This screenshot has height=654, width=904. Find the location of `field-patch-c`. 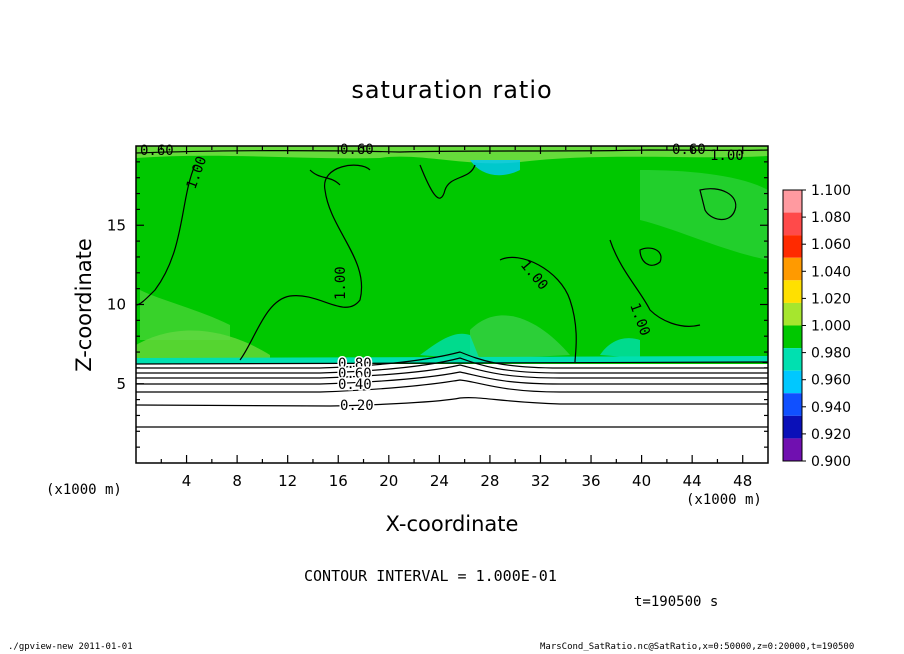

field-patch-c is located at coordinates (520, 337).